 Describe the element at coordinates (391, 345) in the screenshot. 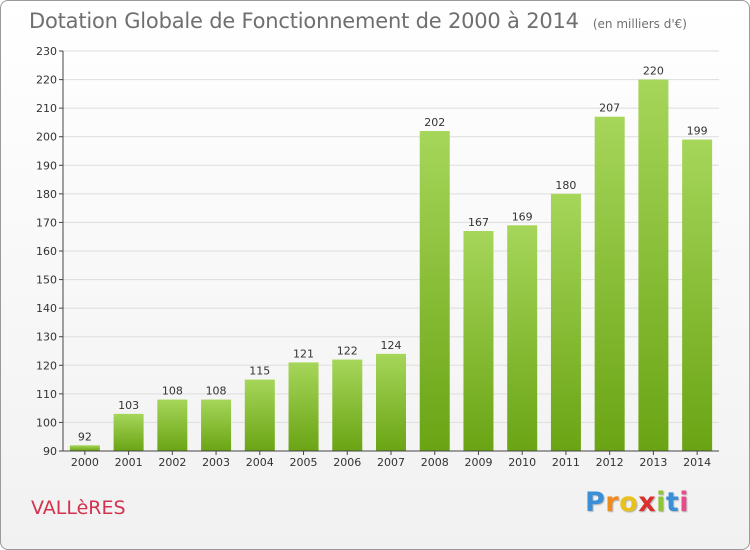

I see `data-label: 124` at that location.